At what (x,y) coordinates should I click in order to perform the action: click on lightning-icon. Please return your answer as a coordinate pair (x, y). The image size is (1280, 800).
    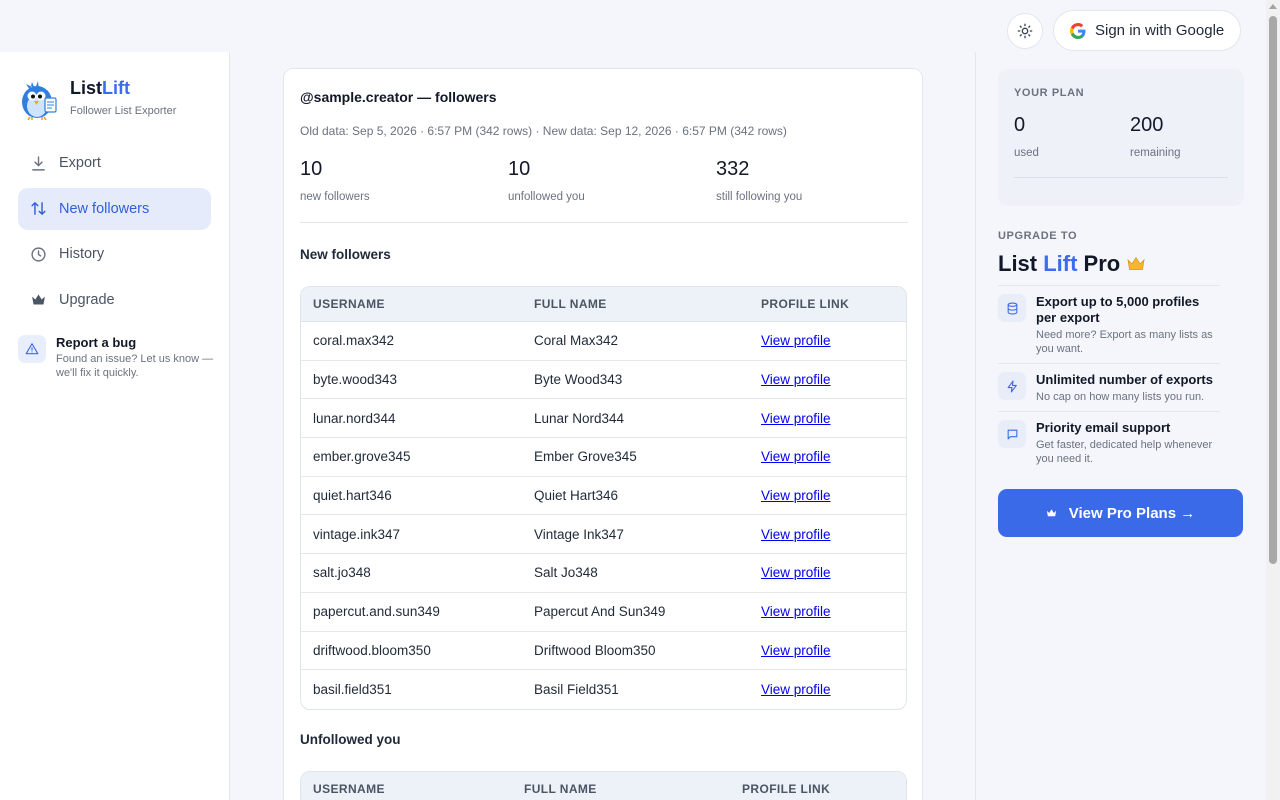
    Looking at the image, I should click on (1012, 386).